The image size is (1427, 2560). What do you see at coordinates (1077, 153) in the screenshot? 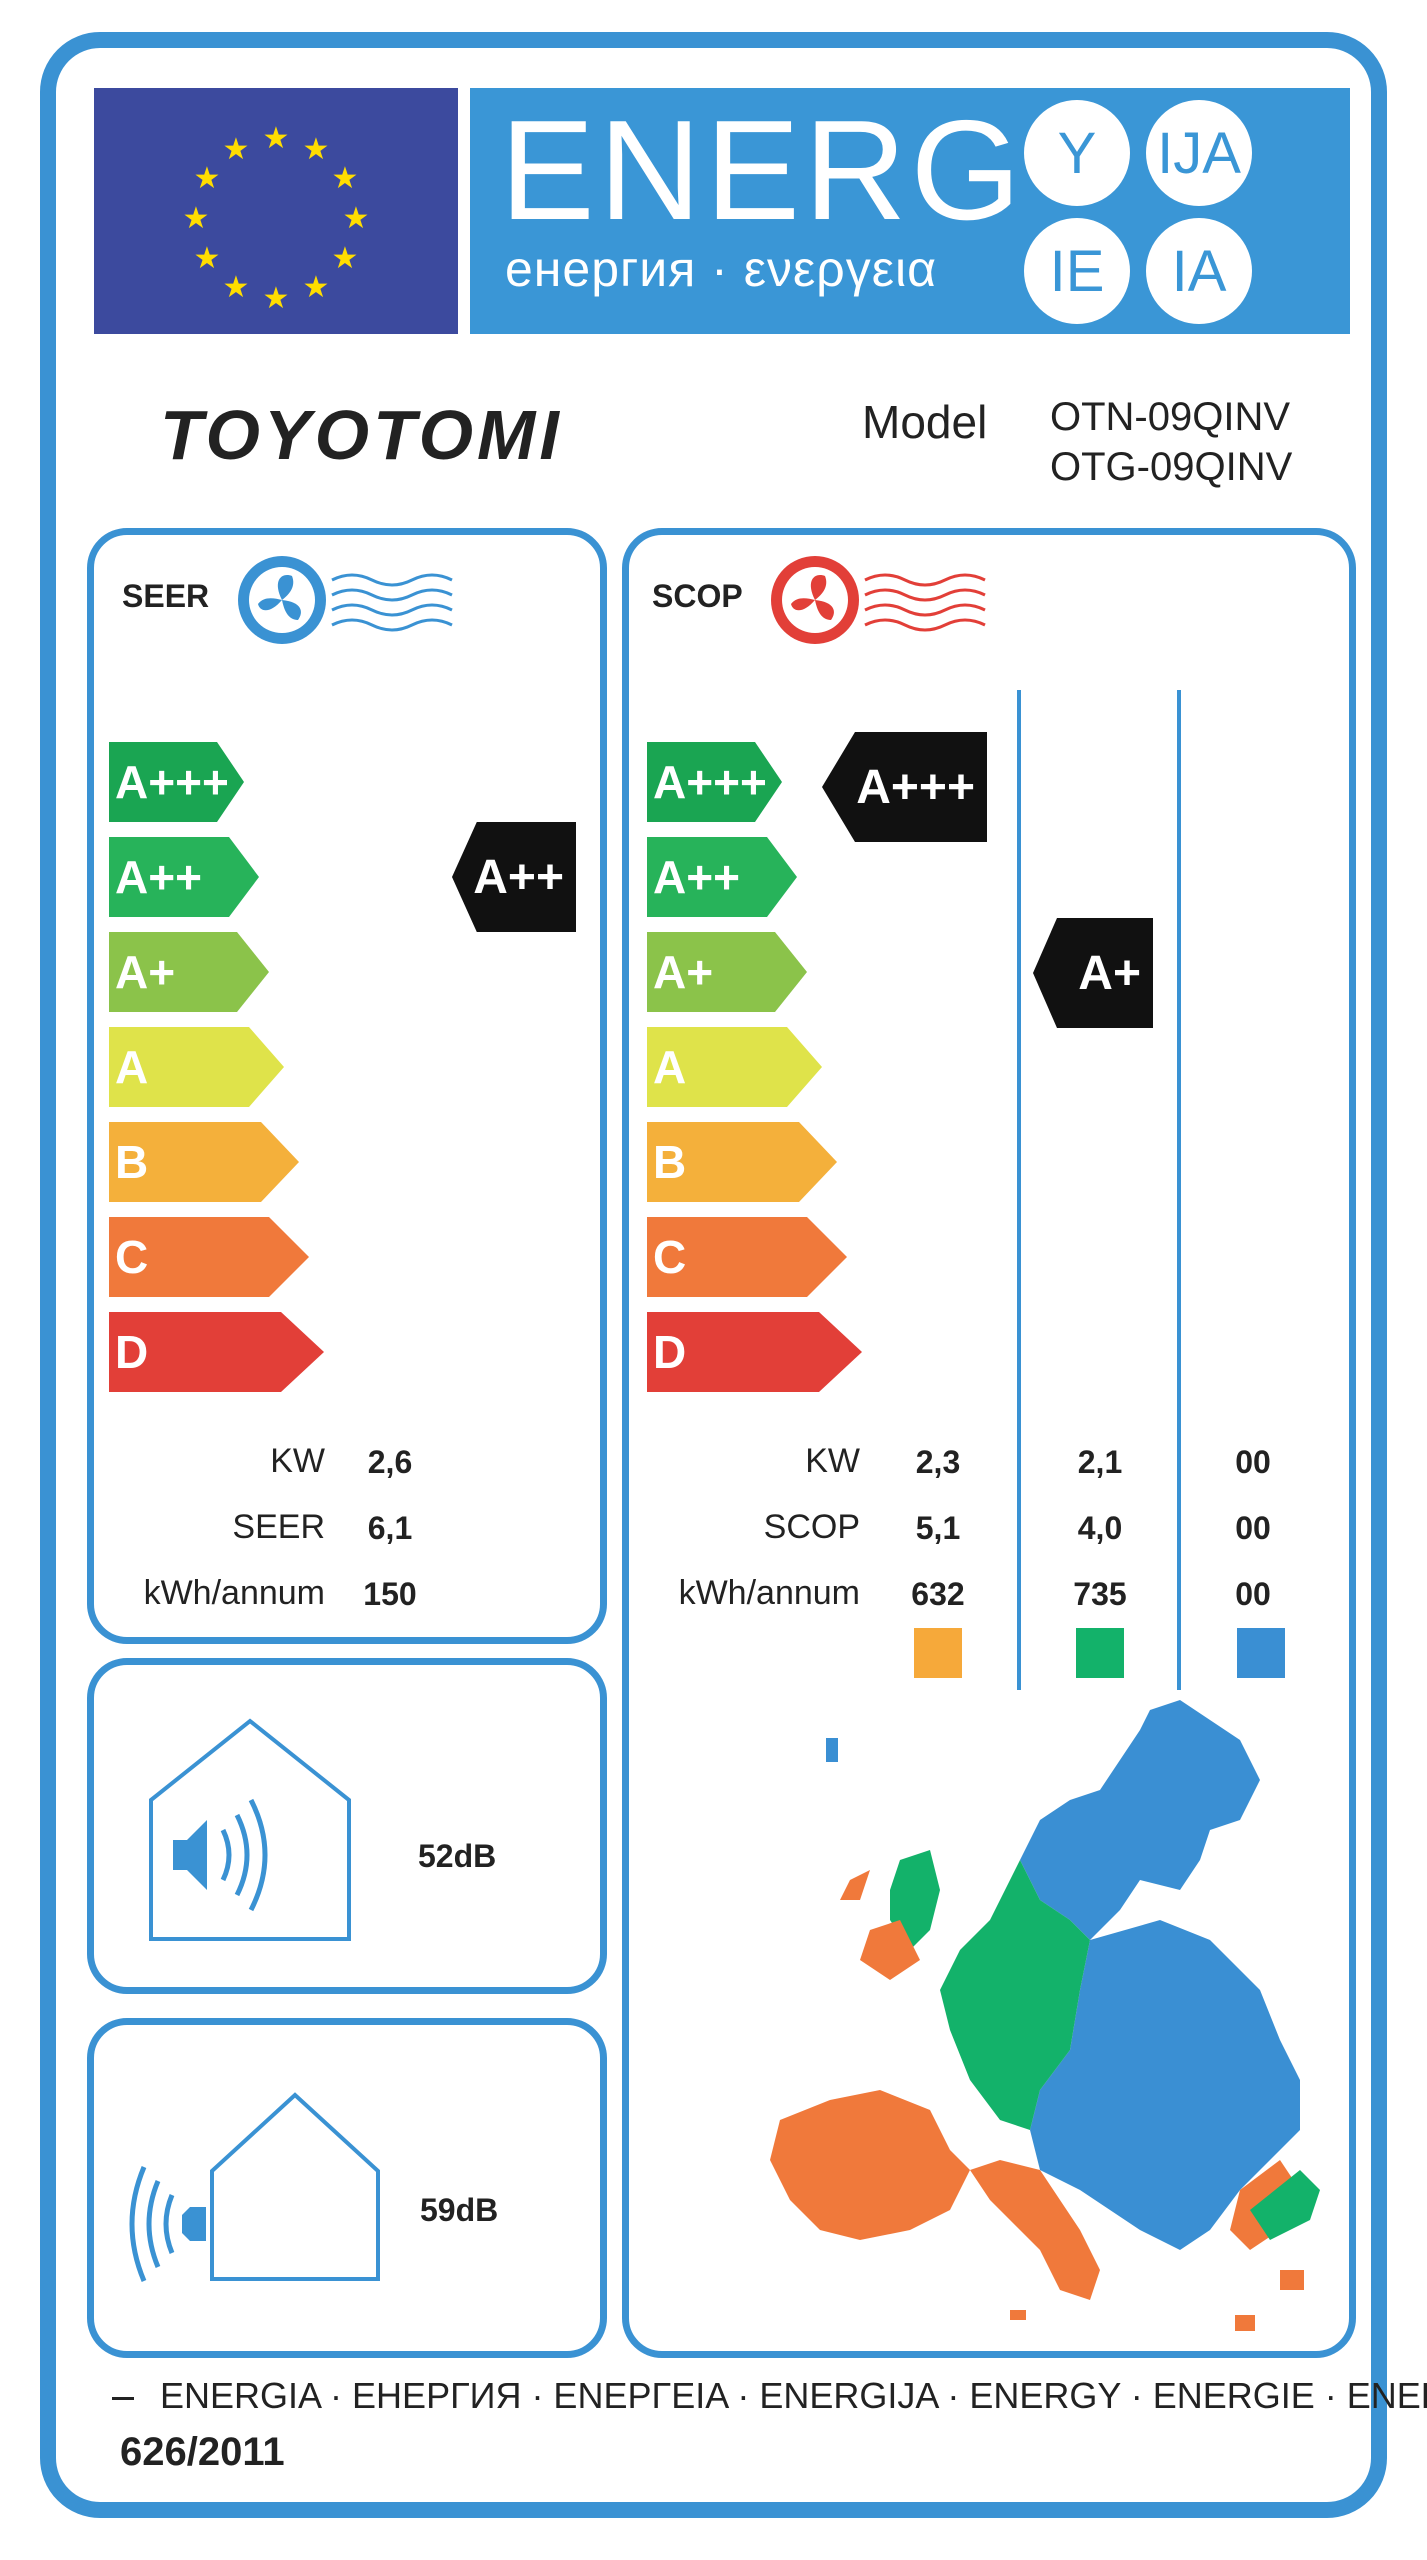
I see `suffix-circle-1: Y` at bounding box center [1077, 153].